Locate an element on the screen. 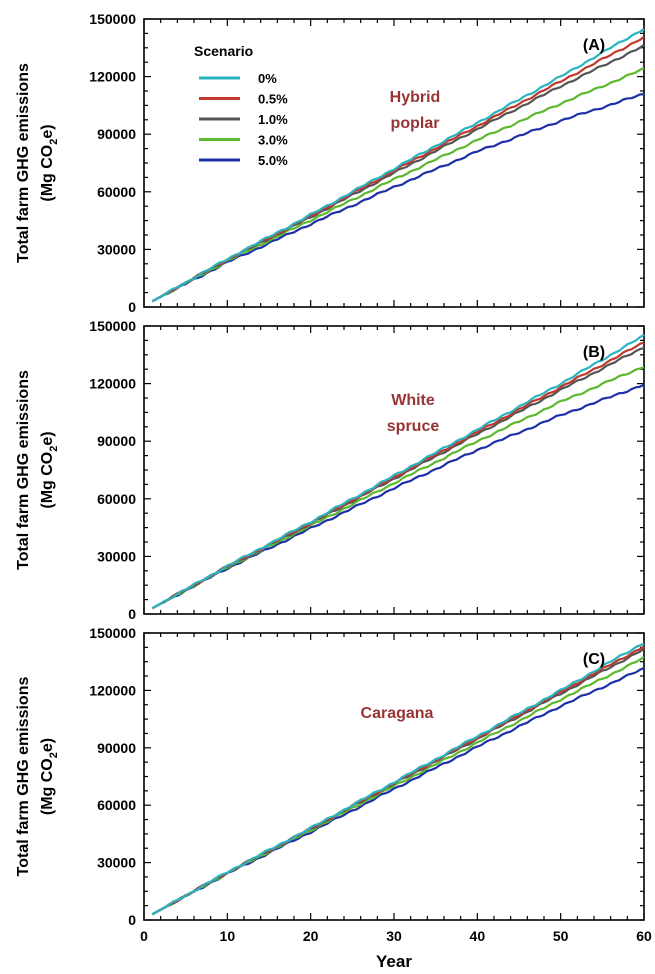 The width and height of the screenshot is (655, 974). x-tick-label: 50 is located at coordinates (561, 936).